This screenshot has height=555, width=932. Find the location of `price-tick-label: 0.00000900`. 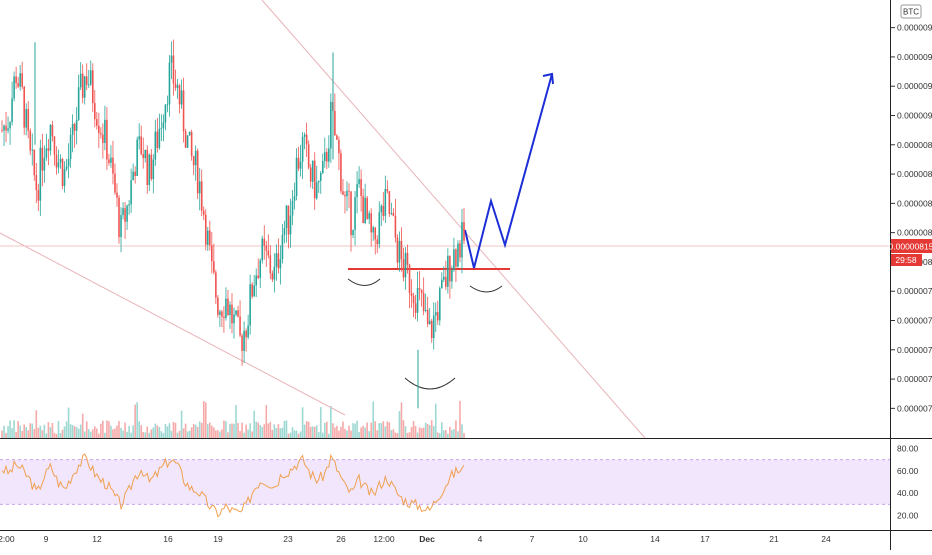

price-tick-label: 0.00000900 is located at coordinates (914, 116).